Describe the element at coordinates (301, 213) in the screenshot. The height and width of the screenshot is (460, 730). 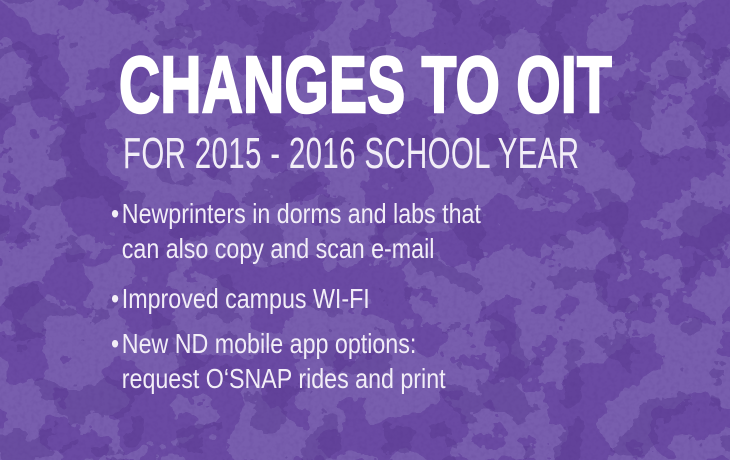
I see `bullet-line: Newprinters in dorms and labs that` at that location.